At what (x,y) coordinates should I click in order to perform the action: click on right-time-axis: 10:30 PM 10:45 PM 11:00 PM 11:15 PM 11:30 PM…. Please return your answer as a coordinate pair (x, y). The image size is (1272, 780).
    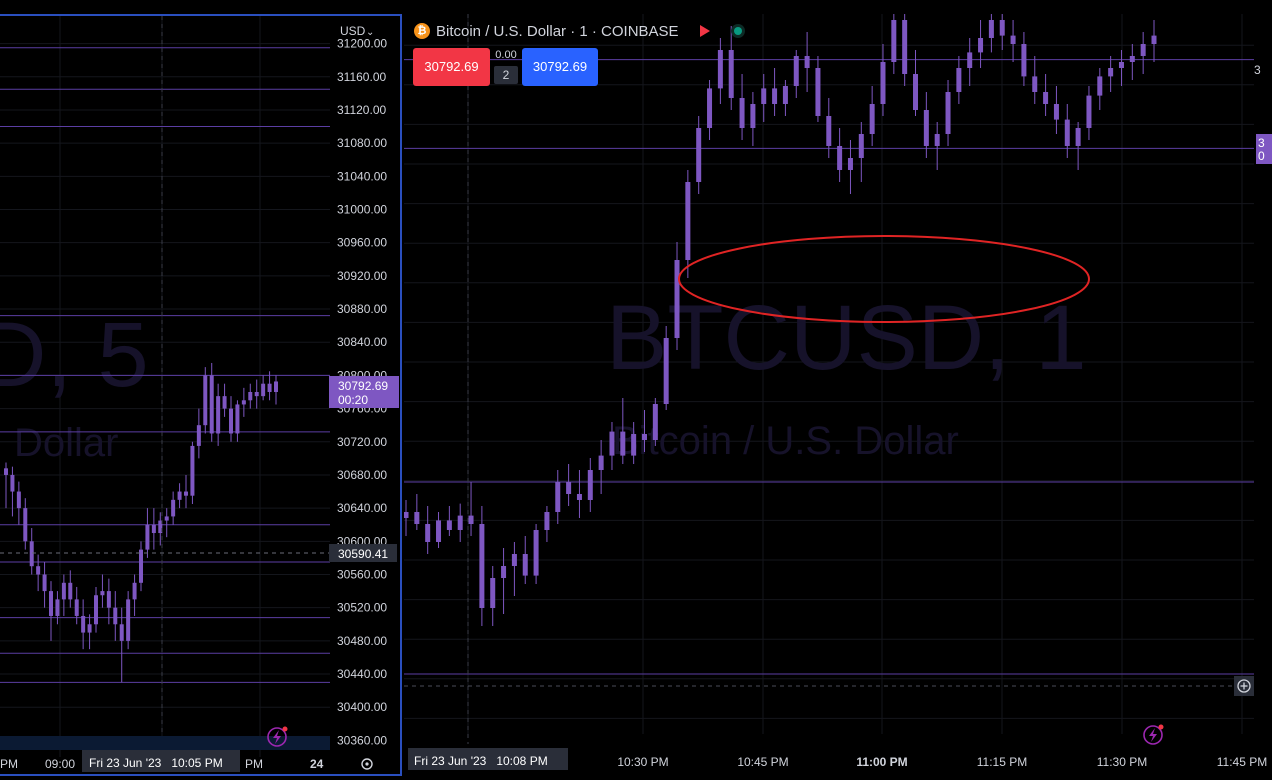
    Looking at the image, I should click on (942, 762).